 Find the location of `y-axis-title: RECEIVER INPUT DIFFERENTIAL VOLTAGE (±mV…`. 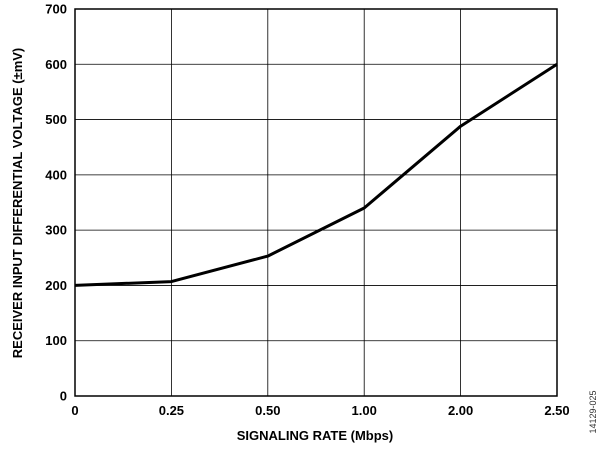

y-axis-title: RECEIVER INPUT DIFFERENTIAL VOLTAGE (±mV… is located at coordinates (17, 203).